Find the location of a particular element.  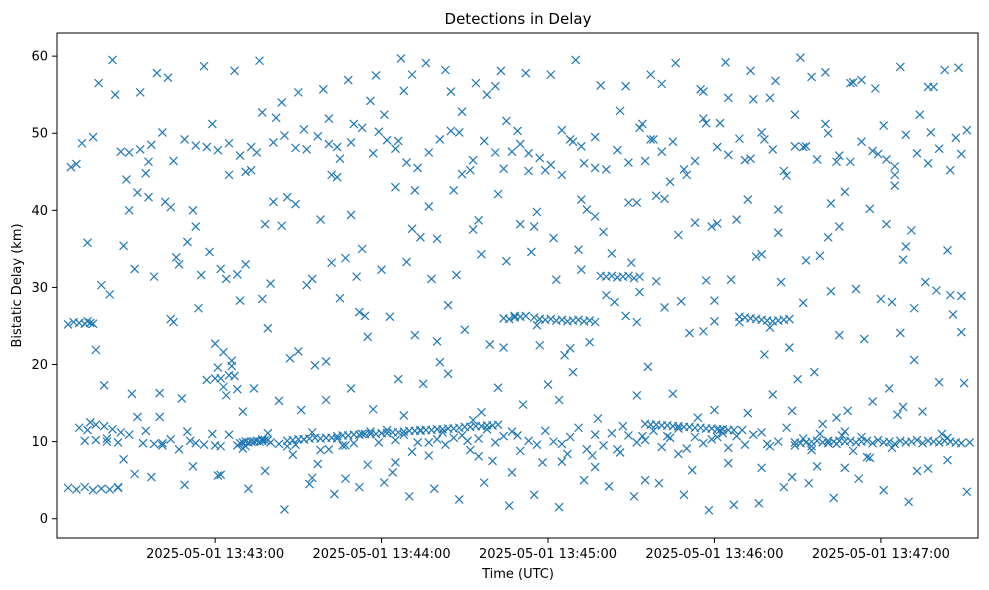

y-tick-label: 40 is located at coordinates (39, 211).